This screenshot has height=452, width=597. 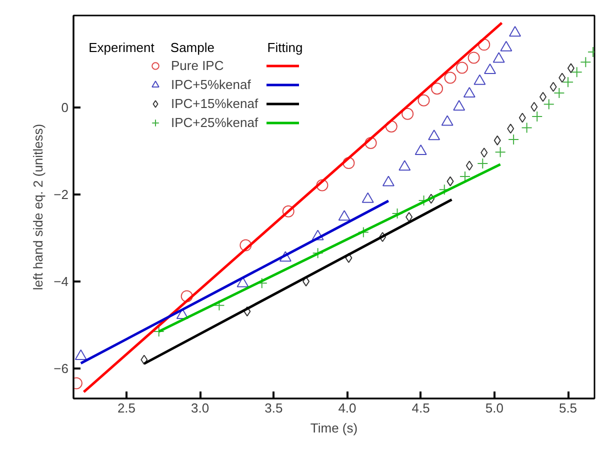 I want to click on x-tick-label: 5.5, so click(x=568, y=408).